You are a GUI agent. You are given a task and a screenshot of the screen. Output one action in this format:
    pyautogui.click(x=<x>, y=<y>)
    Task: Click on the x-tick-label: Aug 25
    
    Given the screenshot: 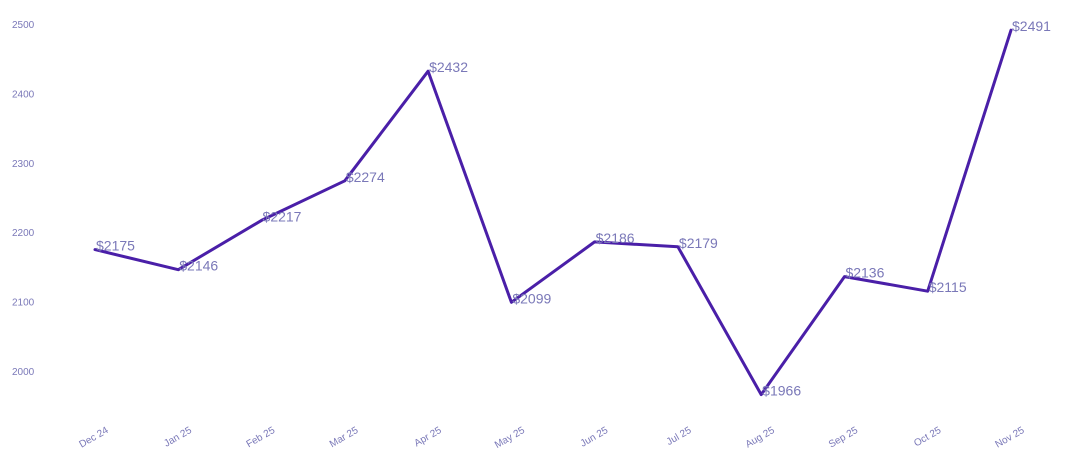 What is the action you would take?
    pyautogui.click(x=760, y=438)
    